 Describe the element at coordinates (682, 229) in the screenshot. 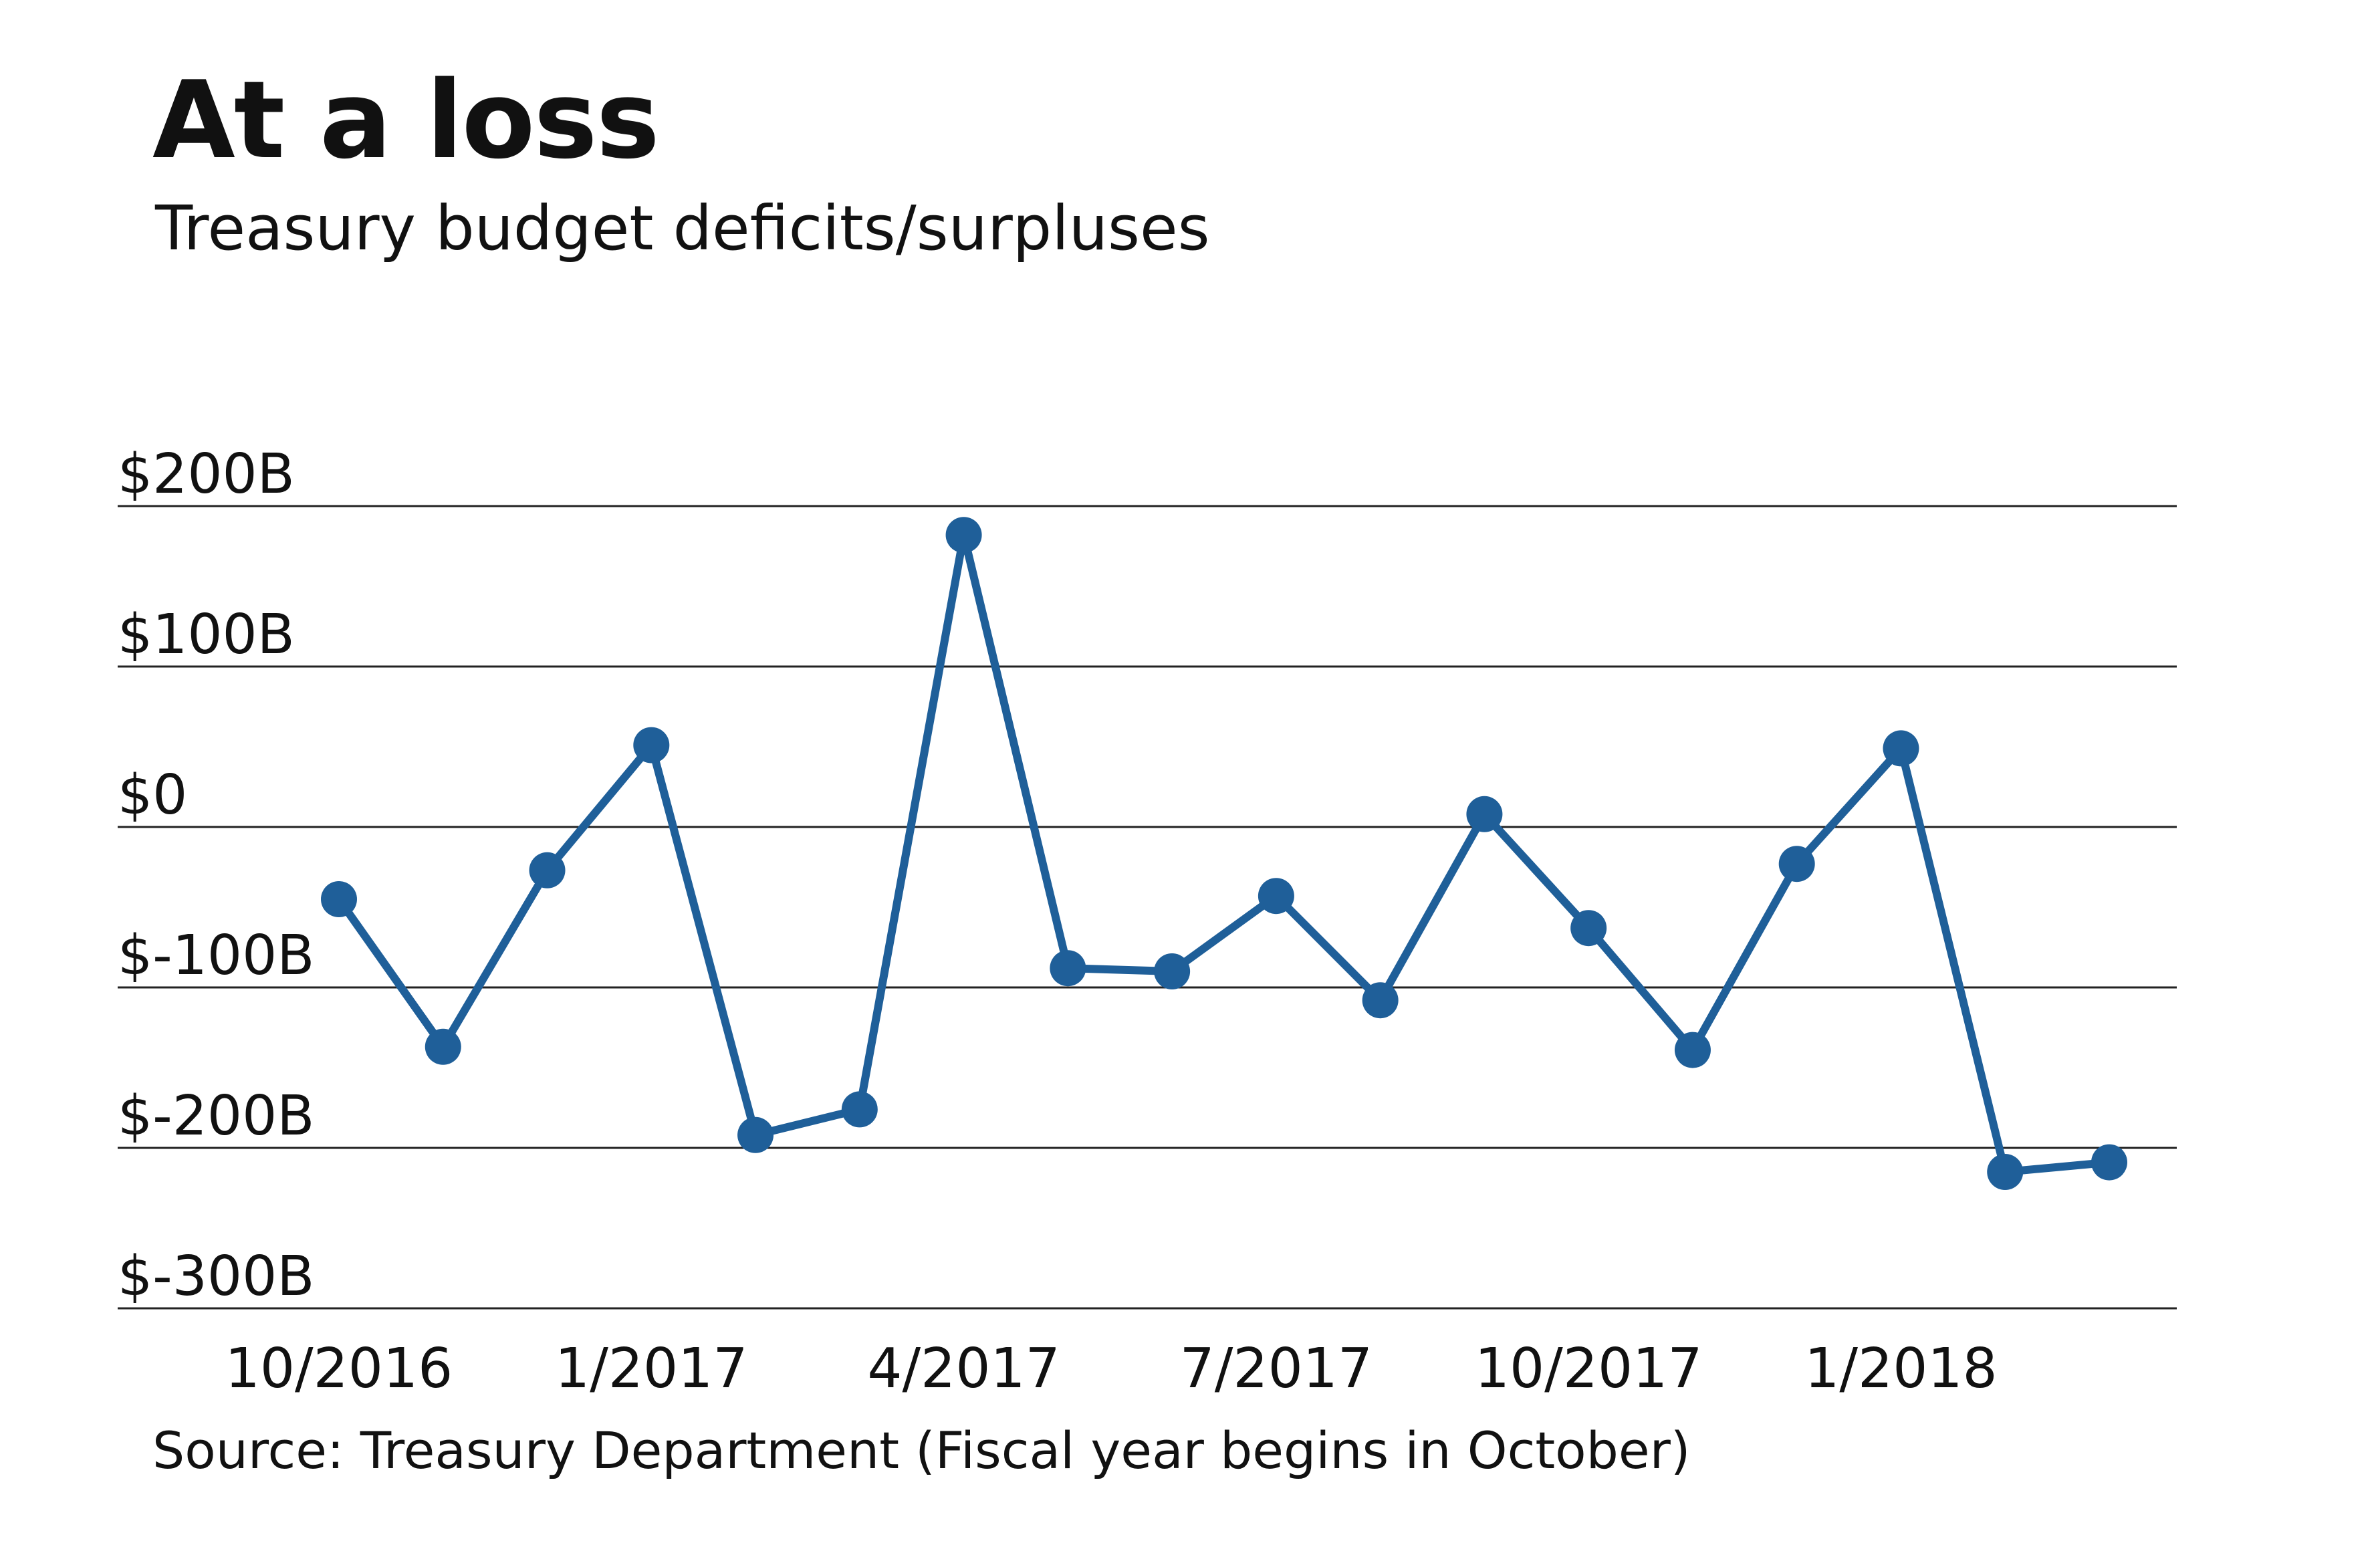

I see `chart-subtitle: Treasury budget deficits/surpluses` at that location.